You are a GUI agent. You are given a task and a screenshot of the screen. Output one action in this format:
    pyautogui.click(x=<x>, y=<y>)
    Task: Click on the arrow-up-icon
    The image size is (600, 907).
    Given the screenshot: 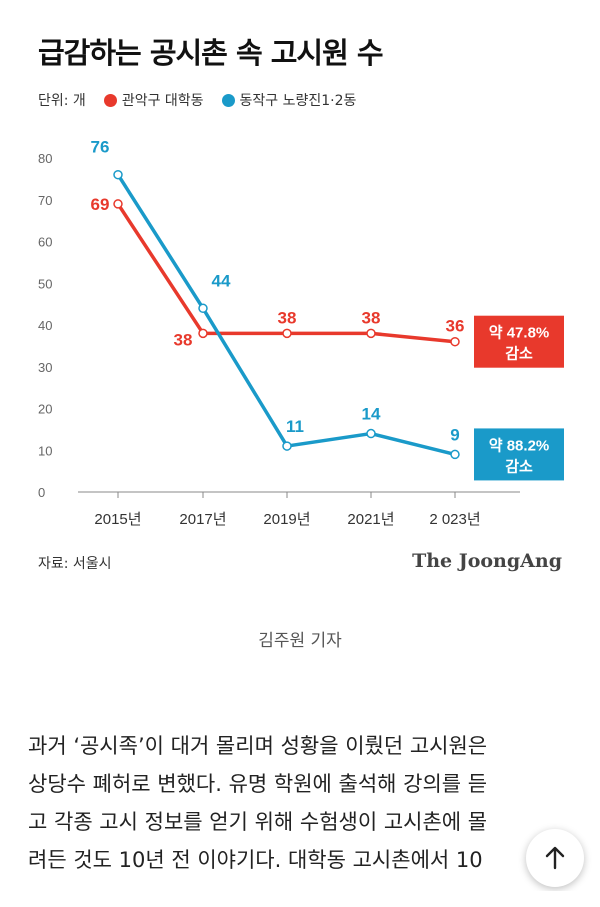 What is the action you would take?
    pyautogui.click(x=555, y=858)
    